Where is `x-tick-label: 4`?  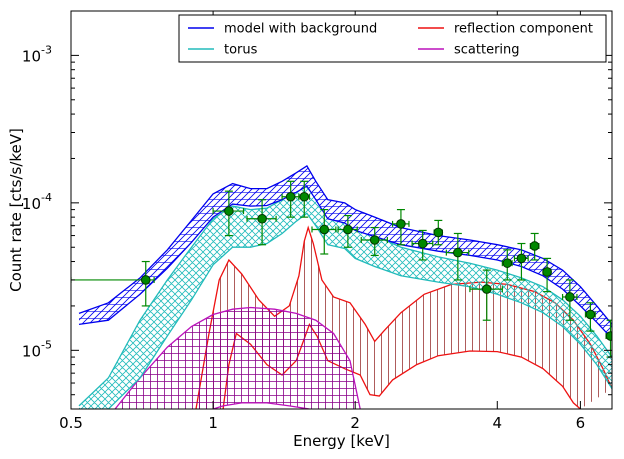 x-tick-label: 4 is located at coordinates (498, 423).